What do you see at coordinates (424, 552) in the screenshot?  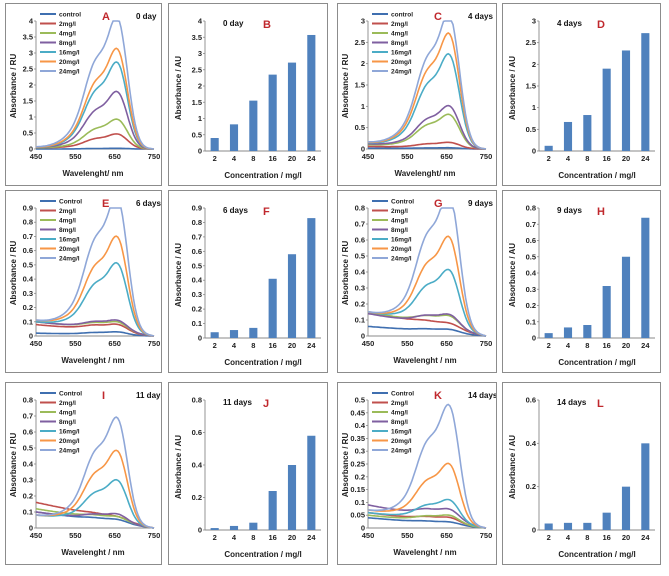 I see `x-axis-label-K: Wavelenght / nm` at bounding box center [424, 552].